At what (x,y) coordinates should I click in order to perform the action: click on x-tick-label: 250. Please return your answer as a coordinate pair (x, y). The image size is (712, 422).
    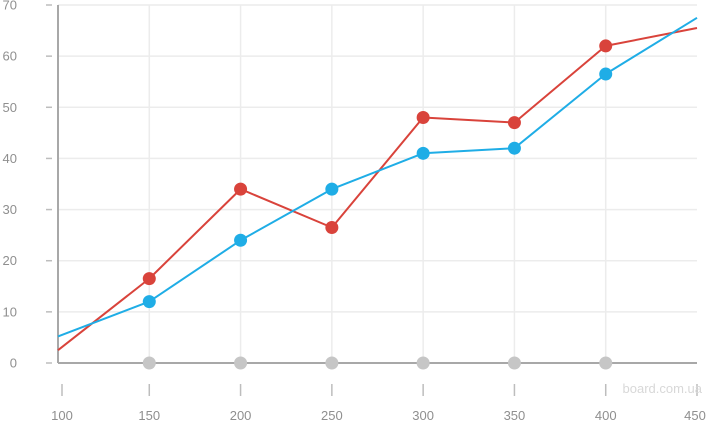
    Looking at the image, I should click on (332, 415).